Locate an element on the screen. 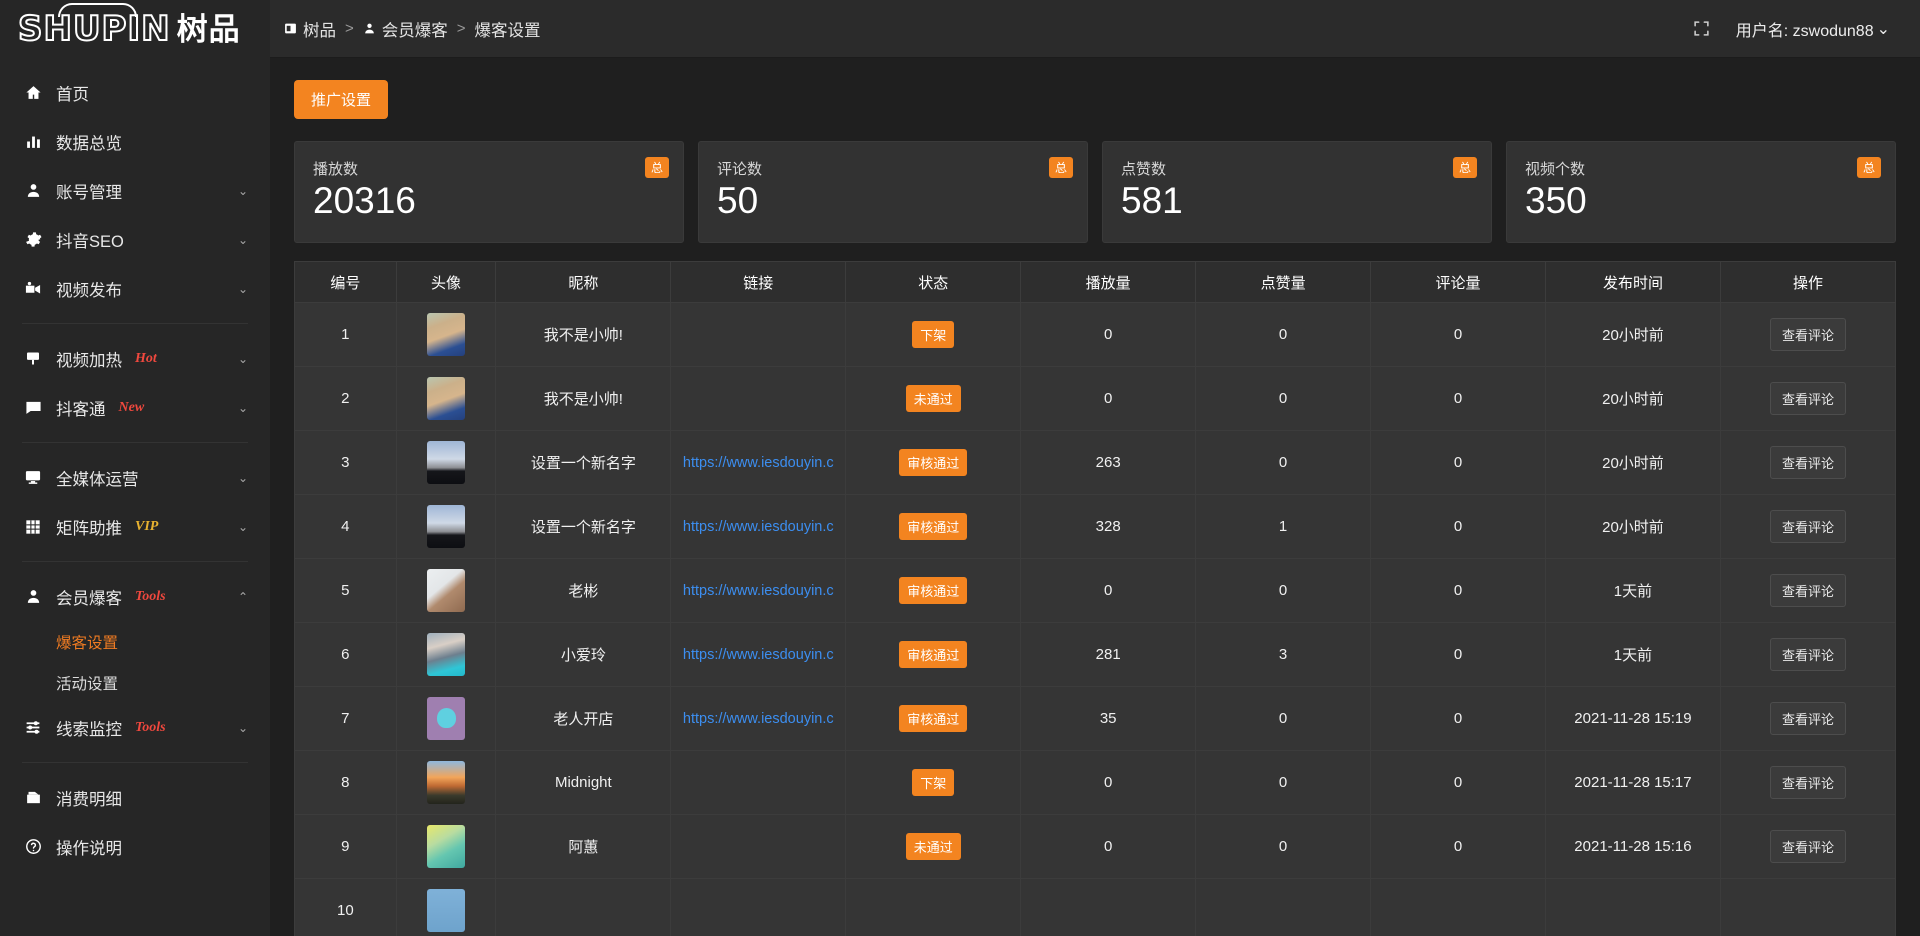 The image size is (1920, 936). sidebar-item-account-manage: 账号管理 ⌄ is located at coordinates (135, 190).